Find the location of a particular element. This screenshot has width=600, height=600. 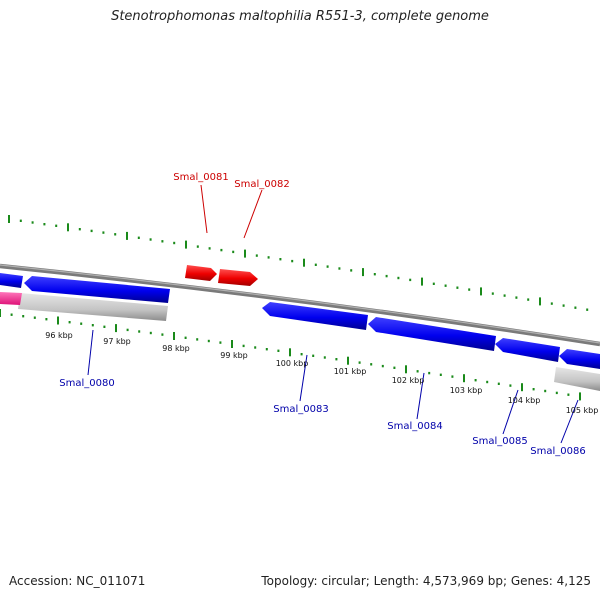

gene-arrow-reverse is located at coordinates (11, 280).